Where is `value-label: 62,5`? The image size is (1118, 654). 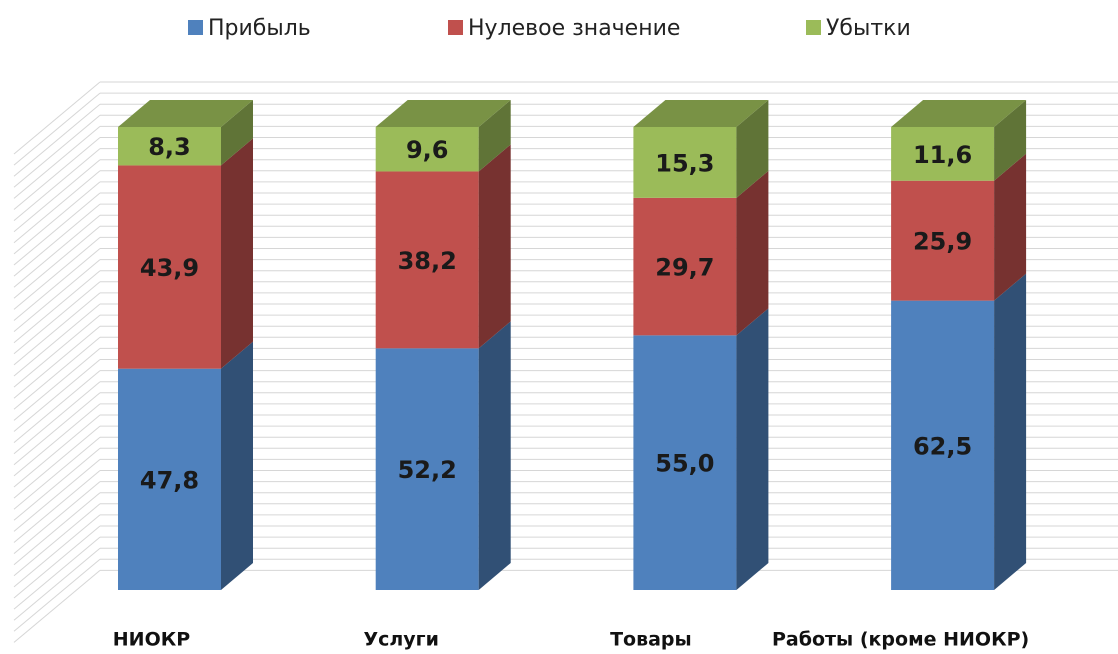
value-label: 62,5 is located at coordinates (942, 446).